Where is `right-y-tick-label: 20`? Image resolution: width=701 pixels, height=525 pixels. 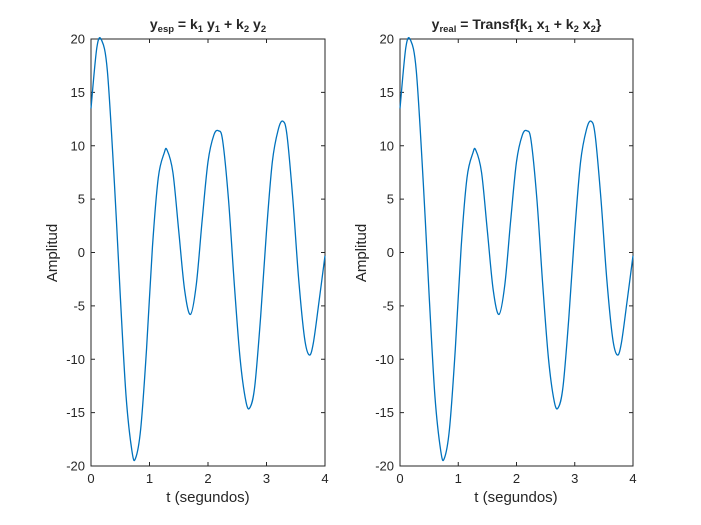
right-y-tick-label: 20 is located at coordinates (387, 39).